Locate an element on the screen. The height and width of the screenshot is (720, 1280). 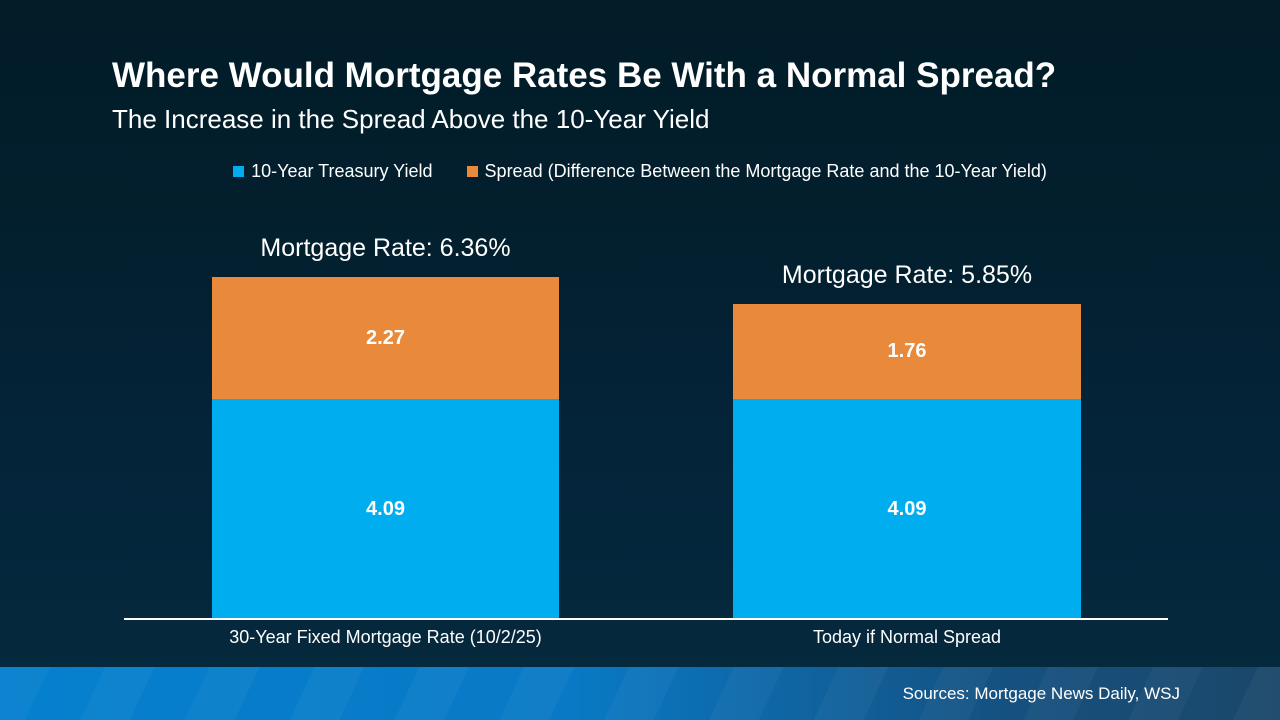
stacked-bar-current: 2.27 4.09 is located at coordinates (385, 448).